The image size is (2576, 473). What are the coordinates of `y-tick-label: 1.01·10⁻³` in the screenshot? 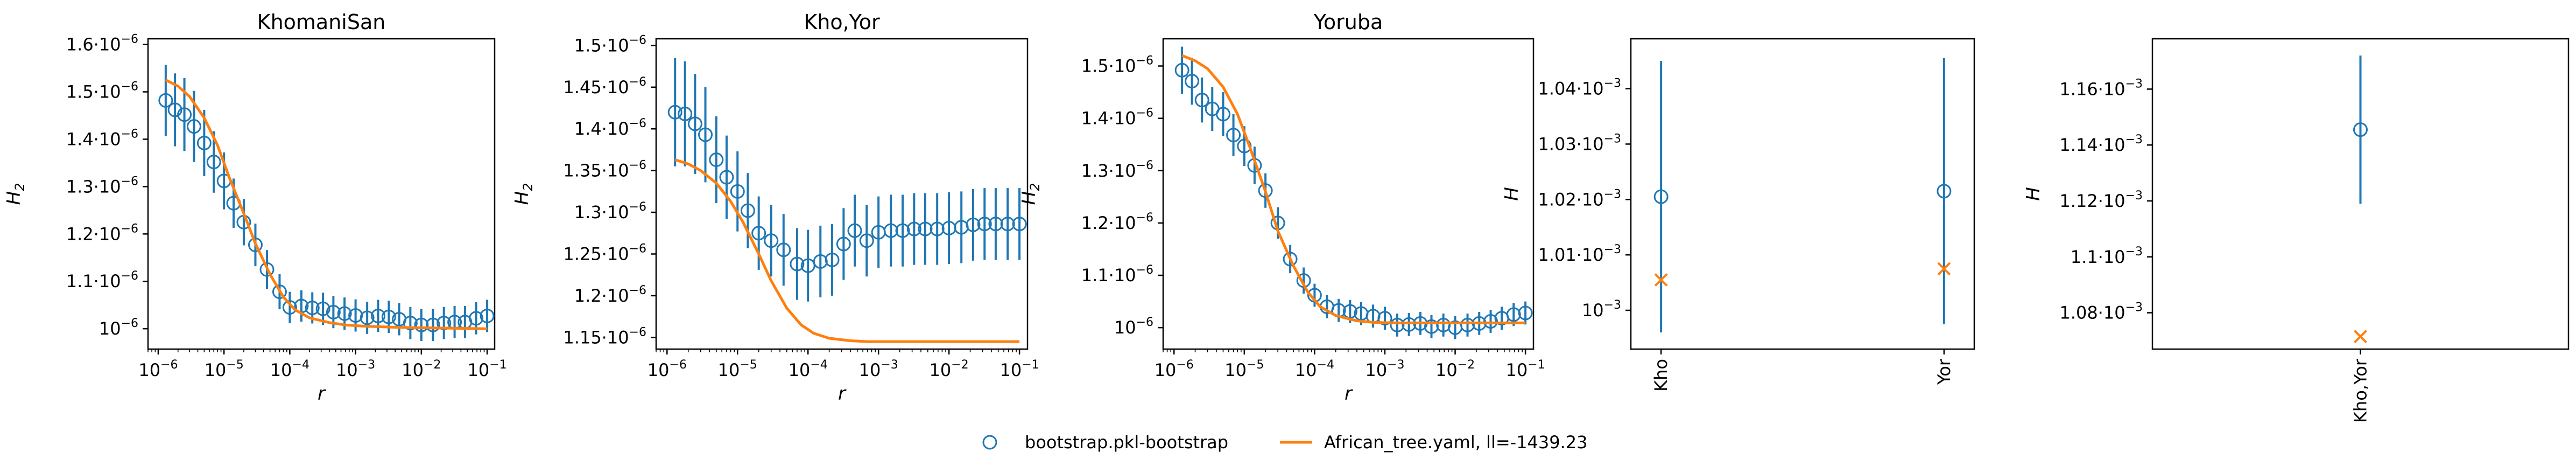 It's located at (1580, 254).